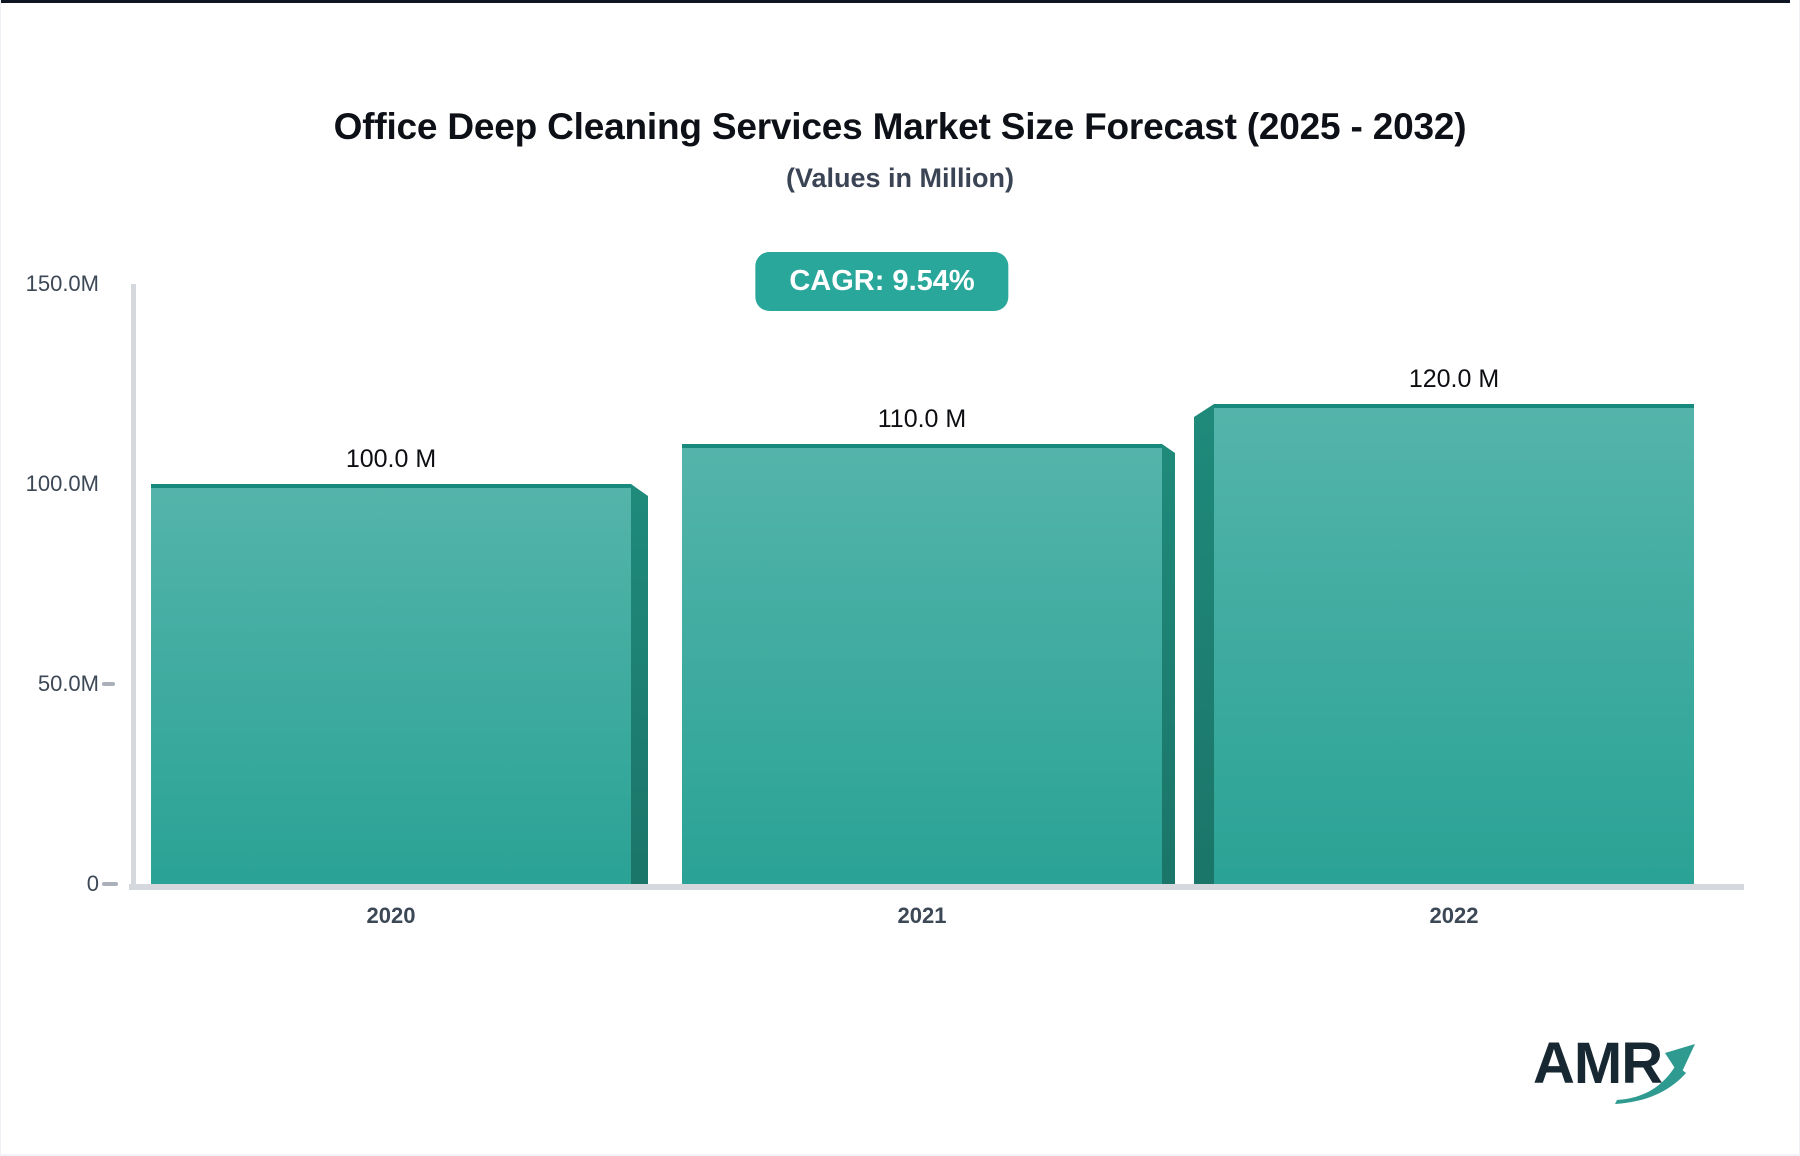 Image resolution: width=1800 pixels, height=1156 pixels. I want to click on bar-2022, so click(1454, 644).